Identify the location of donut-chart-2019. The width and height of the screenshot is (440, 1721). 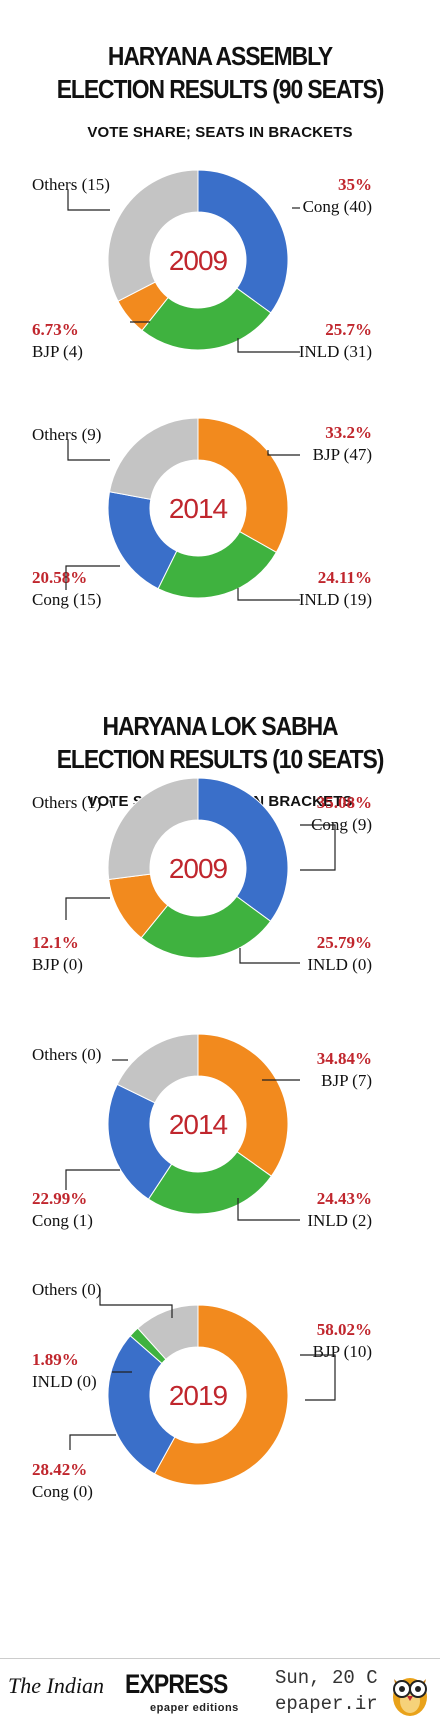
(198, 1395).